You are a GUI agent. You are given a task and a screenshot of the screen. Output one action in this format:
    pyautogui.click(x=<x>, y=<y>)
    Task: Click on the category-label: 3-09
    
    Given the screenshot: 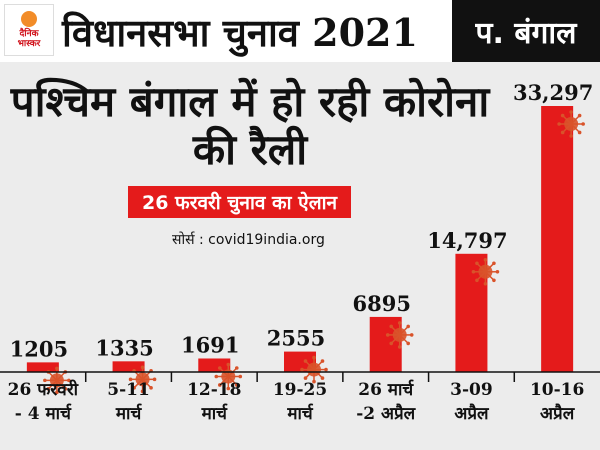 What is the action you would take?
    pyautogui.click(x=471, y=390)
    